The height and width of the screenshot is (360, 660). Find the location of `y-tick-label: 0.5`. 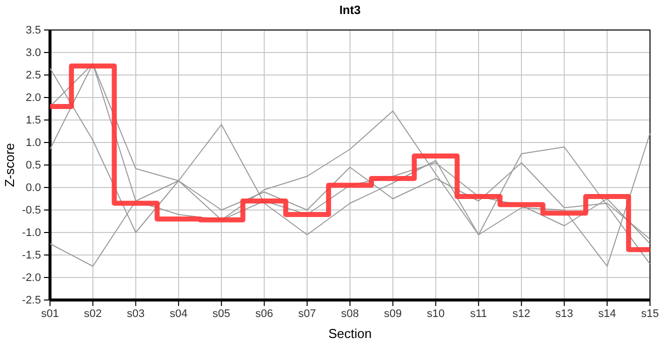

y-tick-label: 0.5 is located at coordinates (33, 166).